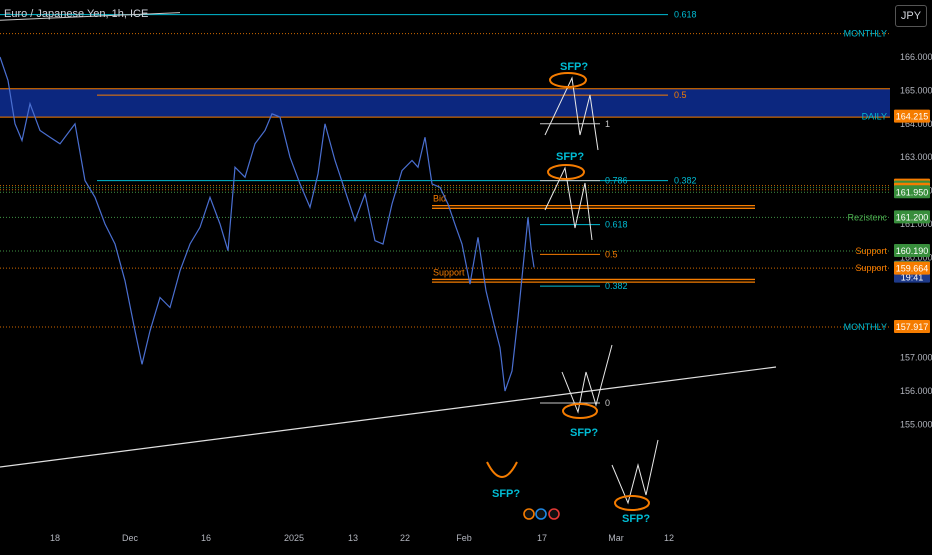 This screenshot has height=555, width=932. I want to click on price-tag-label: 159.664, so click(912, 269).